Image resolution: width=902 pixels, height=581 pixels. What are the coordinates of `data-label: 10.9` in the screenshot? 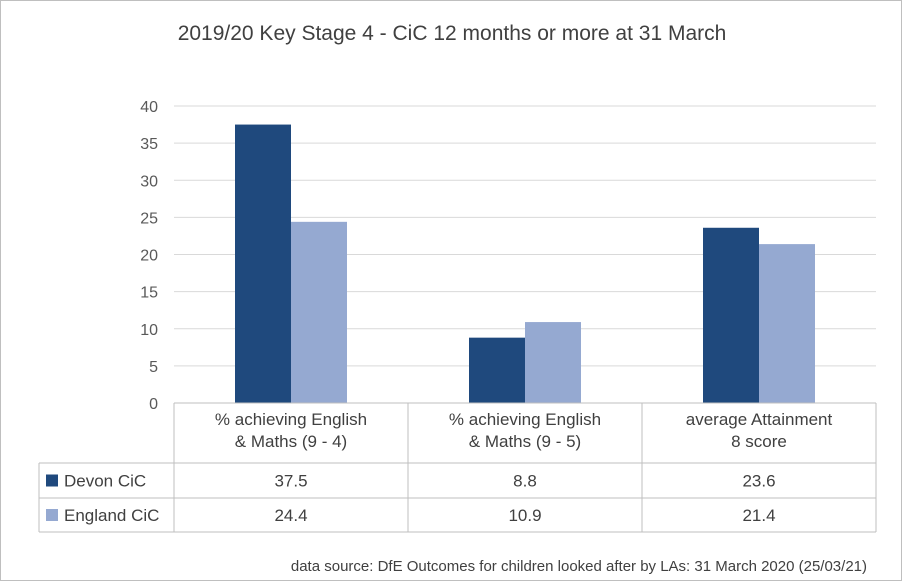 It's located at (524, 515).